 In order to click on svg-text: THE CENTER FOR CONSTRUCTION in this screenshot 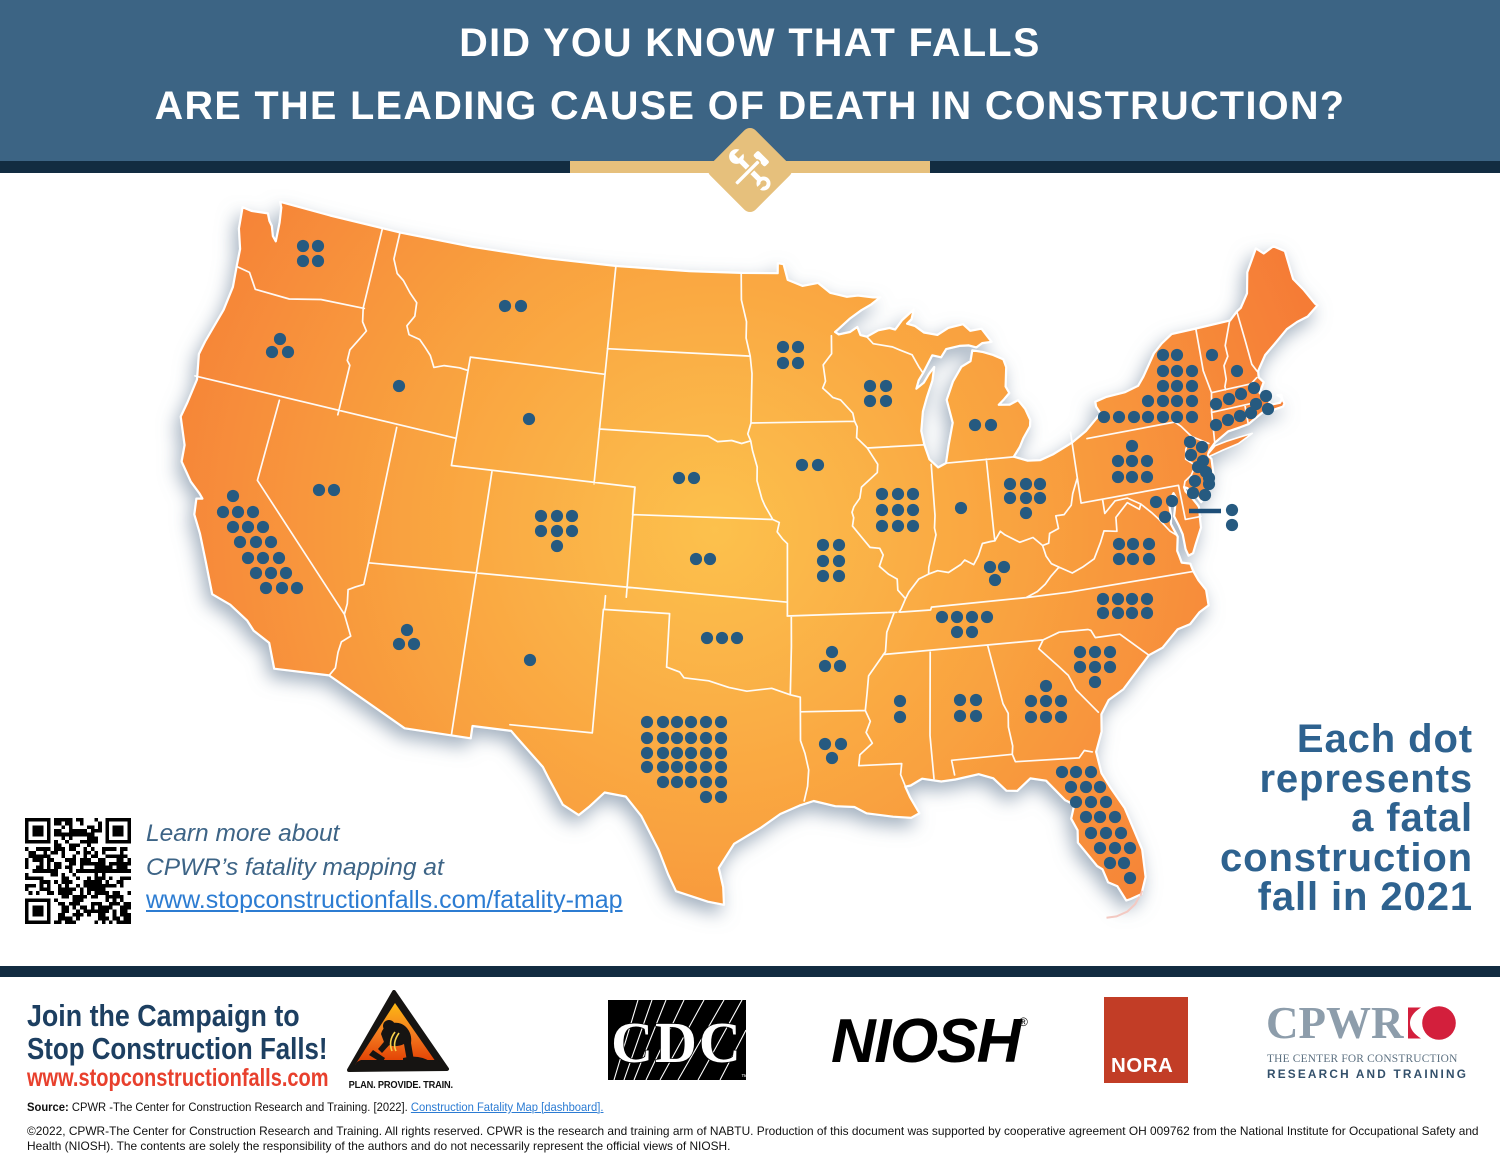, I will do `click(1362, 1059)`.